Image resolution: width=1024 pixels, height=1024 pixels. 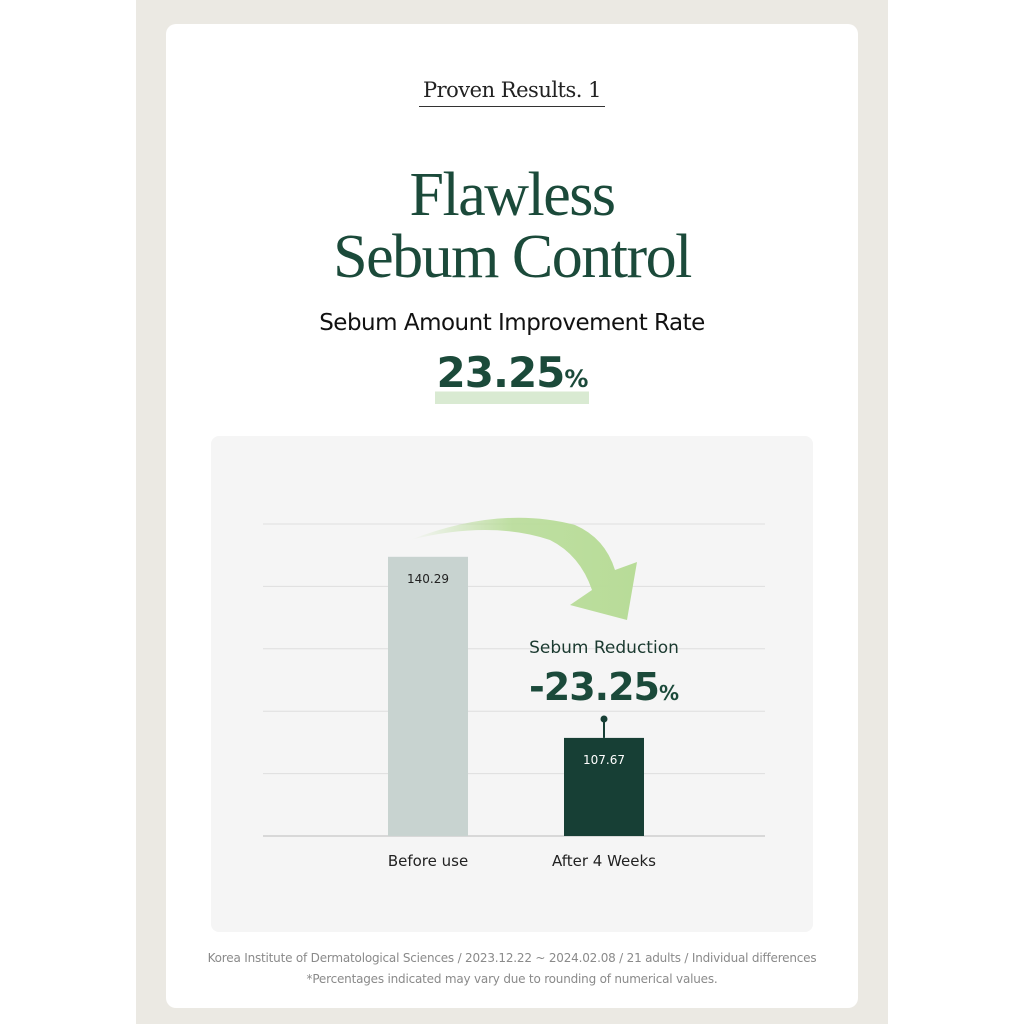 What do you see at coordinates (523, 568) in the screenshot?
I see `arrow-icon` at bounding box center [523, 568].